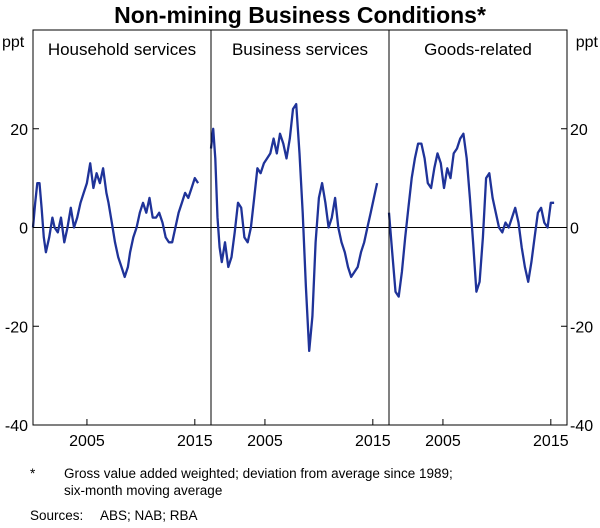  Describe the element at coordinates (122, 49) in the screenshot. I see `panel-title: Household services` at that location.